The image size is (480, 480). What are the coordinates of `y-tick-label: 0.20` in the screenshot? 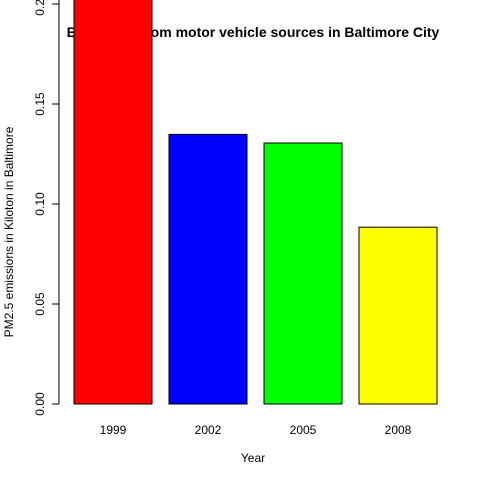 It's located at (40, 8).